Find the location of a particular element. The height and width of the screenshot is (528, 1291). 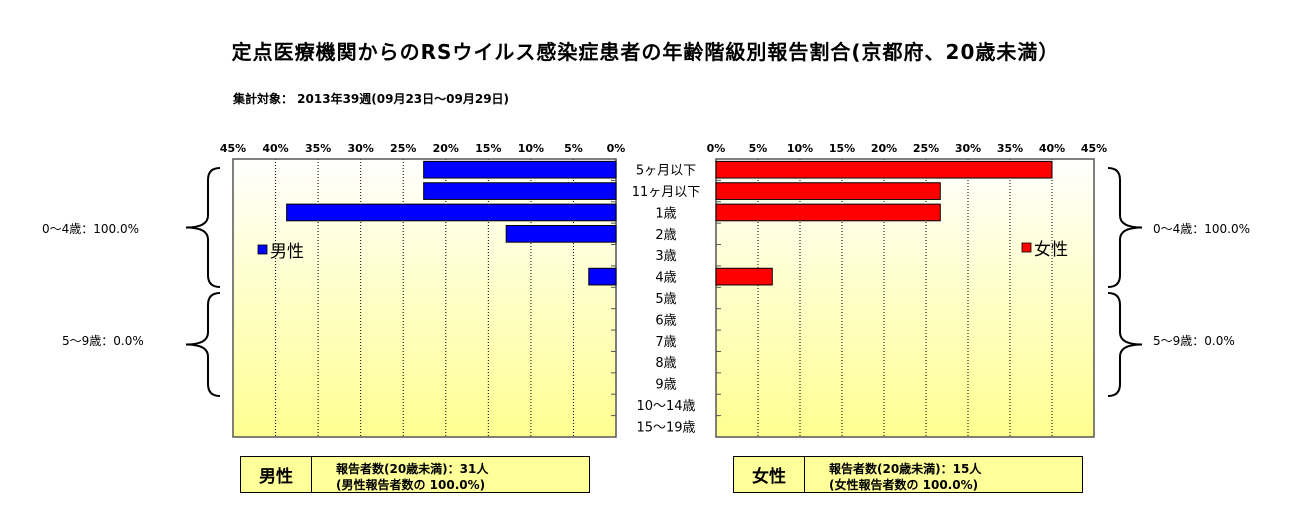

female-axis-tick-label: 30% is located at coordinates (968, 148).